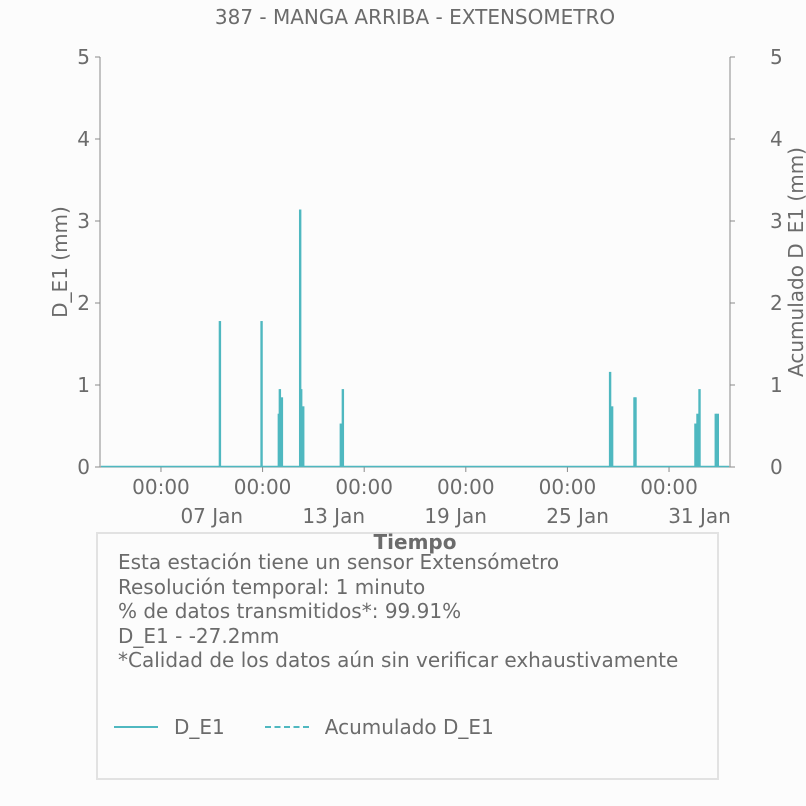 This screenshot has height=806, width=806. Describe the element at coordinates (455, 516) in the screenshot. I see `x-tick-label-date: 19 Jan` at that location.